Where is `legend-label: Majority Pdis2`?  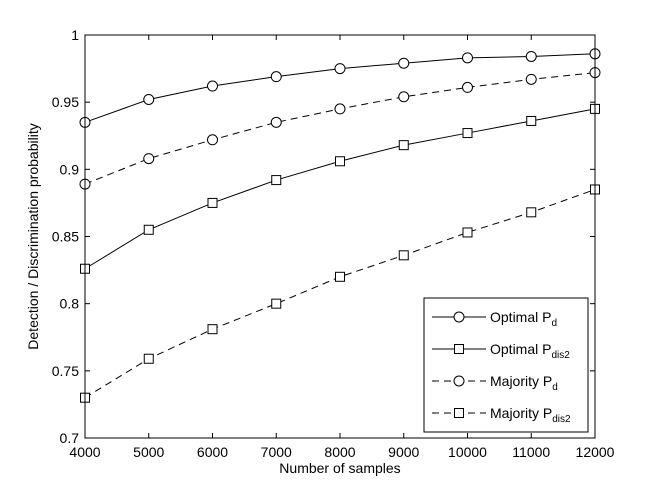
legend-label: Majority Pdis2 is located at coordinates (530, 415).